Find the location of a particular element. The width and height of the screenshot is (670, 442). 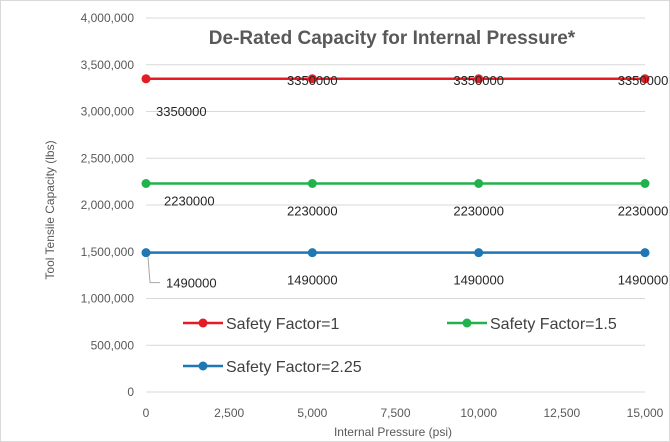

x-tick-label: 7,500 is located at coordinates (395, 413).